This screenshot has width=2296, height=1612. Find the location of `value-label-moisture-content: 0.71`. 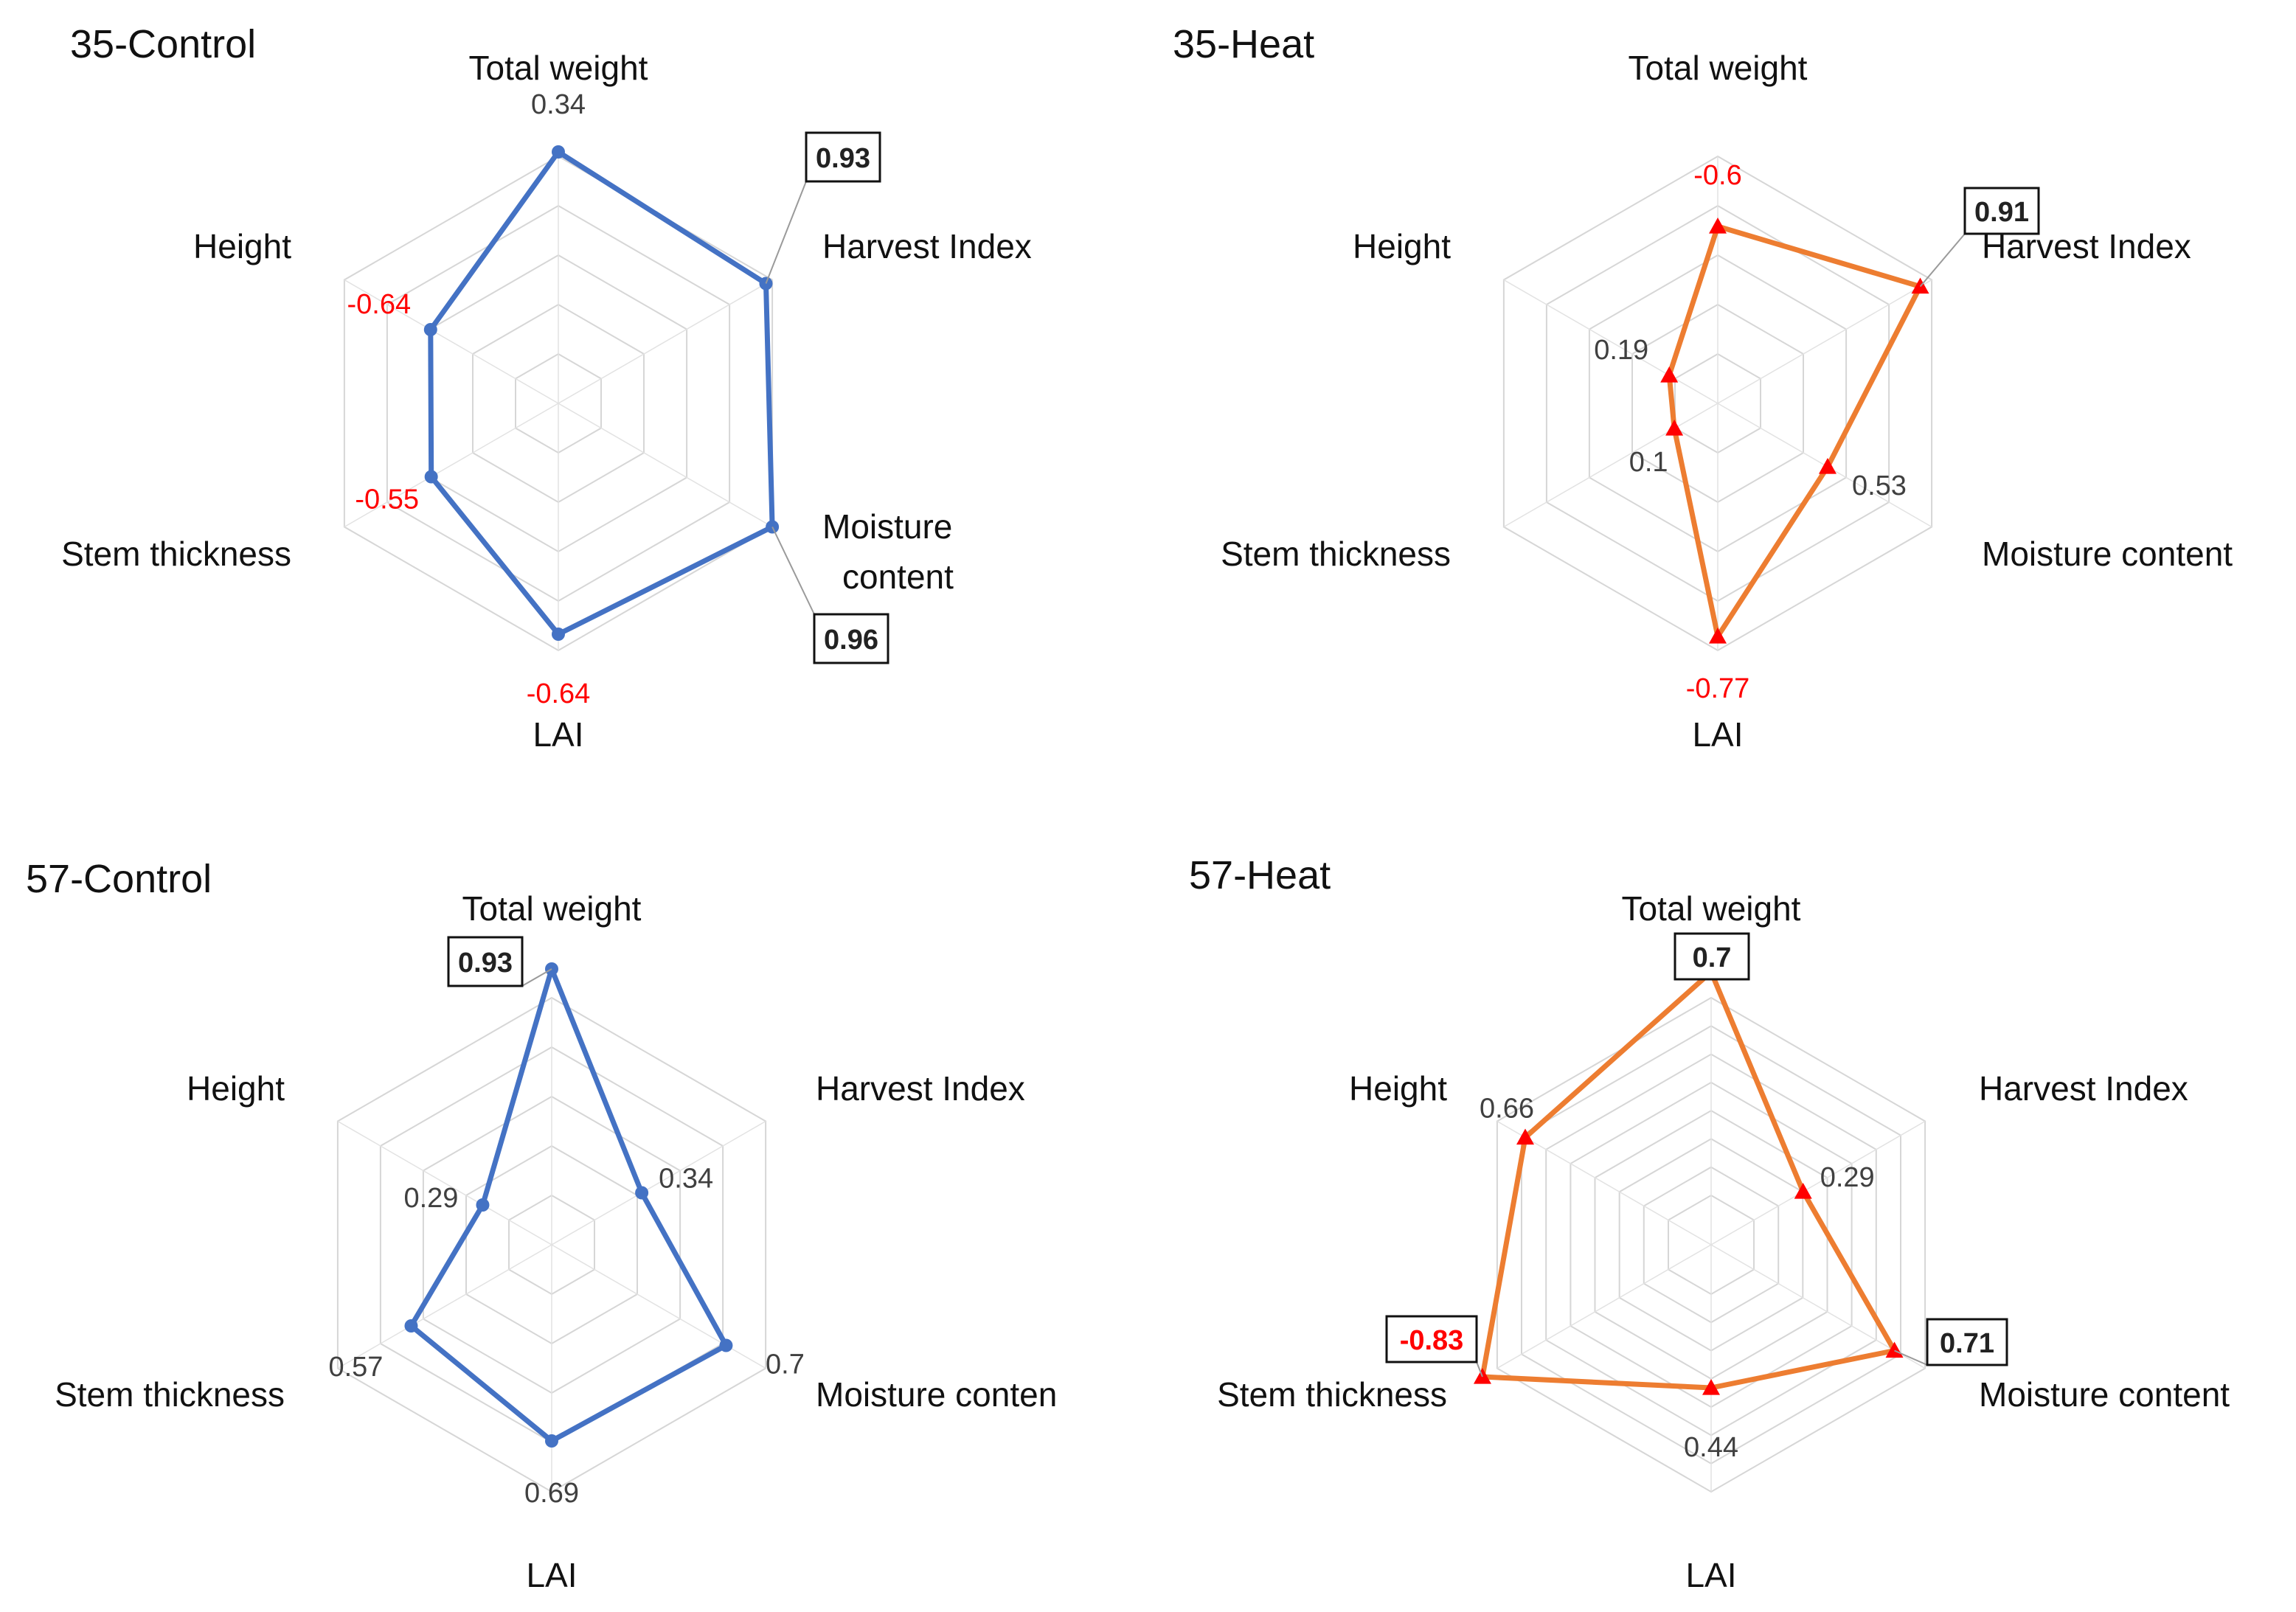

value-label-moisture-content: 0.71 is located at coordinates (1967, 1343).